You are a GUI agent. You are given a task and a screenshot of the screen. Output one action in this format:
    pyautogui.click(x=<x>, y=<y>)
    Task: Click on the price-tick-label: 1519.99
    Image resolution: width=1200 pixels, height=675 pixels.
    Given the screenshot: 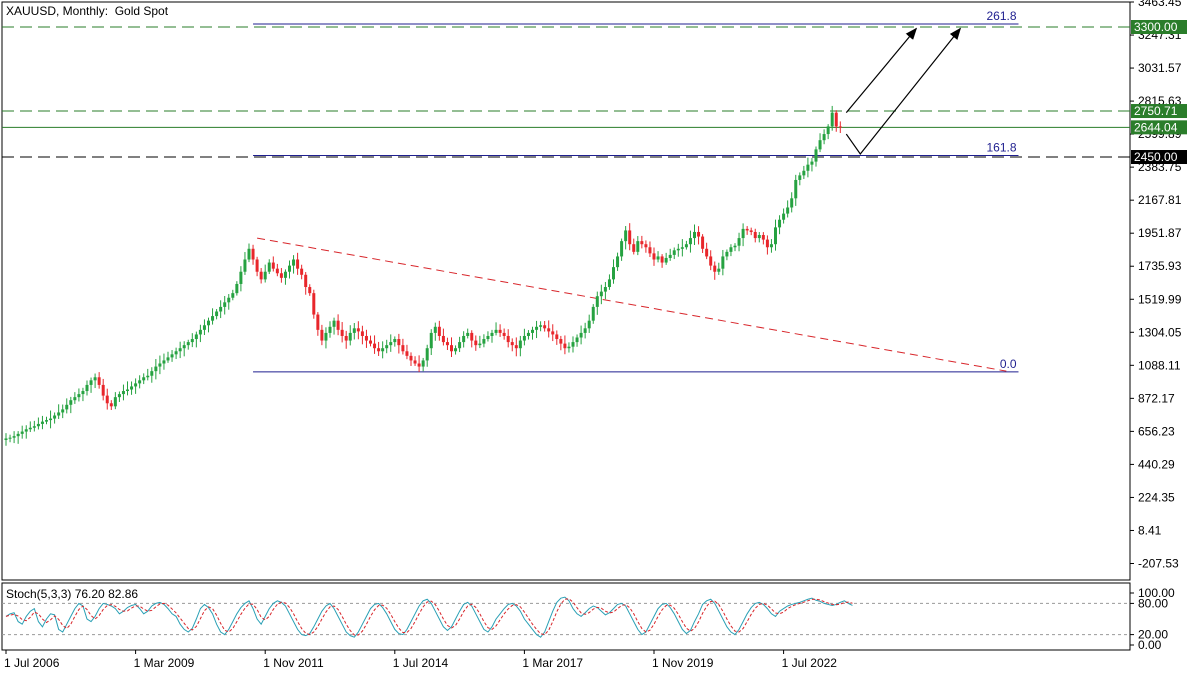 What is the action you would take?
    pyautogui.click(x=1160, y=299)
    